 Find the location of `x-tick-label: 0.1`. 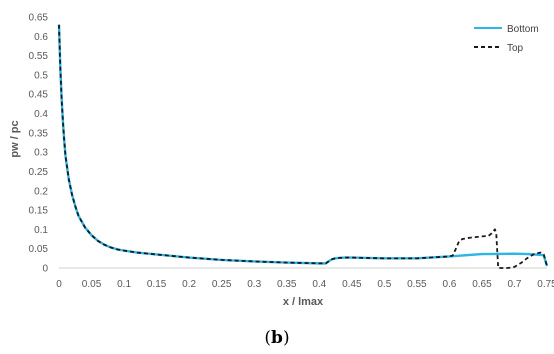

x-tick-label: 0.1 is located at coordinates (124, 284).